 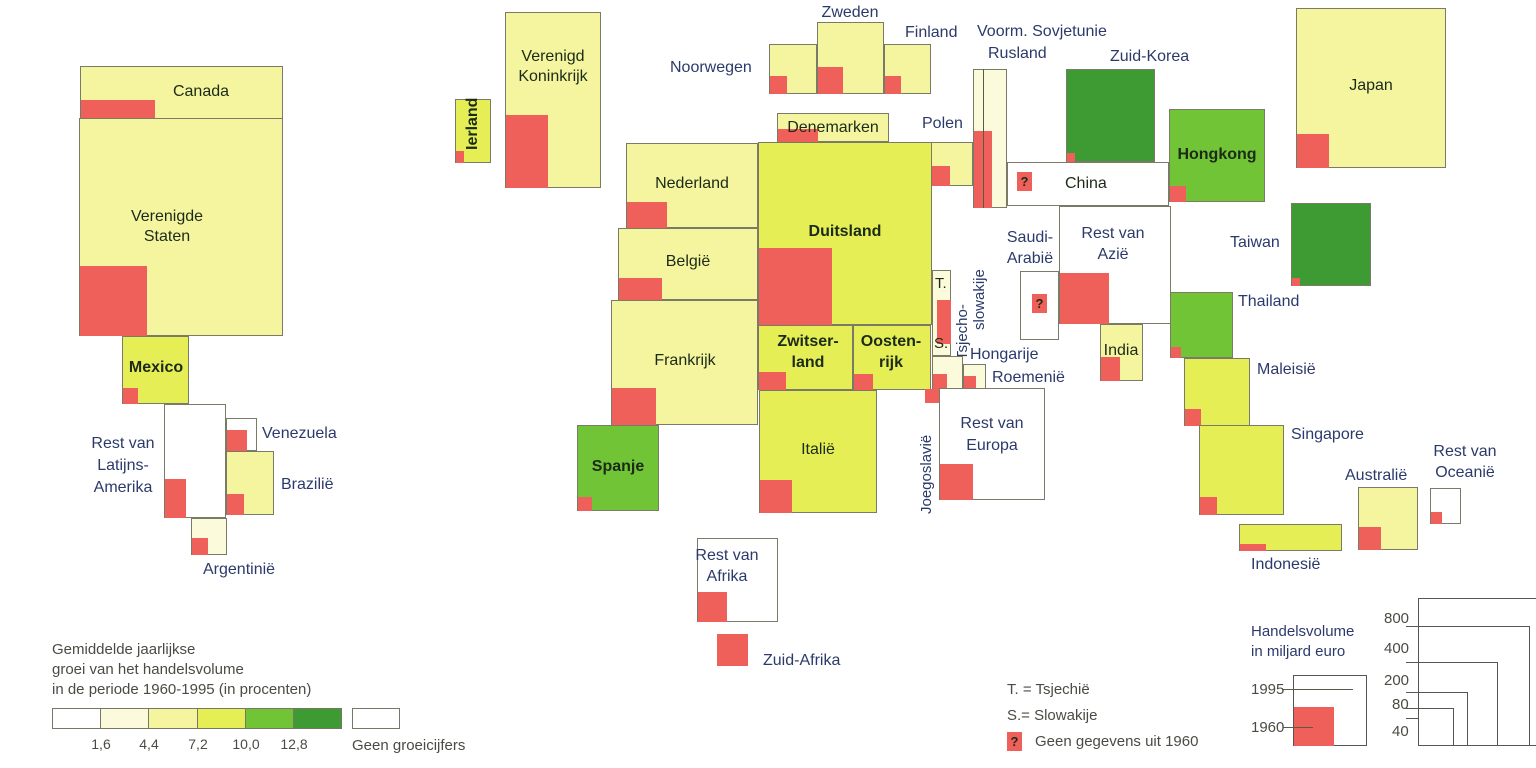 What do you see at coordinates (891, 341) in the screenshot?
I see `label-oostenrijk-1: Oosten-` at bounding box center [891, 341].